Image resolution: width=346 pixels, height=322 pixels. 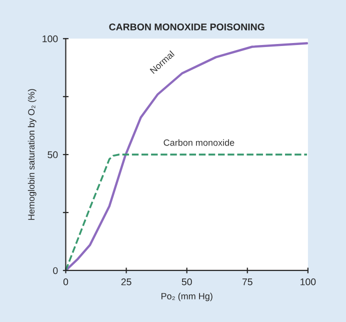 What do you see at coordinates (199, 142) in the screenshot?
I see `series-label: Carbon monoxide` at bounding box center [199, 142].